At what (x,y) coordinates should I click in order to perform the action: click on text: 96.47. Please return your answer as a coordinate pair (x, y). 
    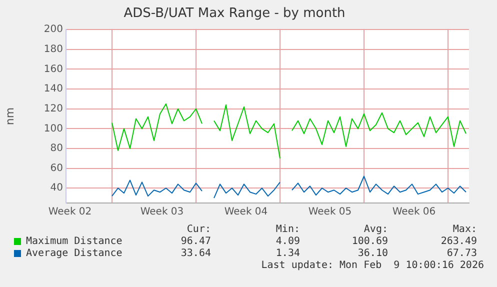
    Looking at the image, I should click on (195, 241).